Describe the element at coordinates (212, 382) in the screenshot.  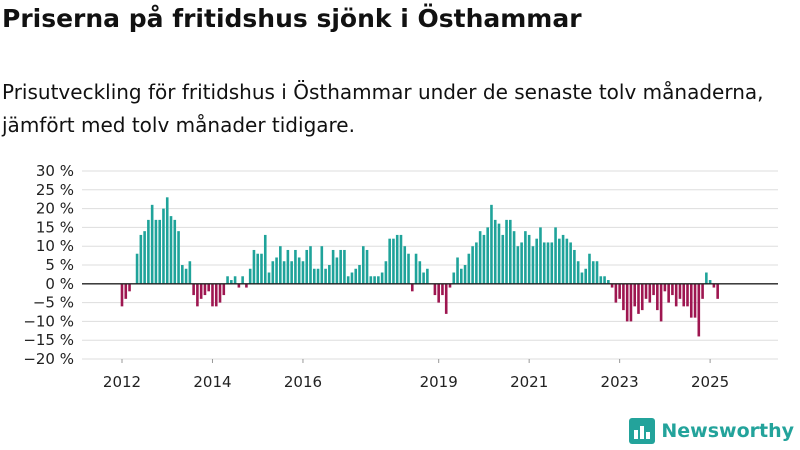
I see `x-tick-label: 2014` at that location.